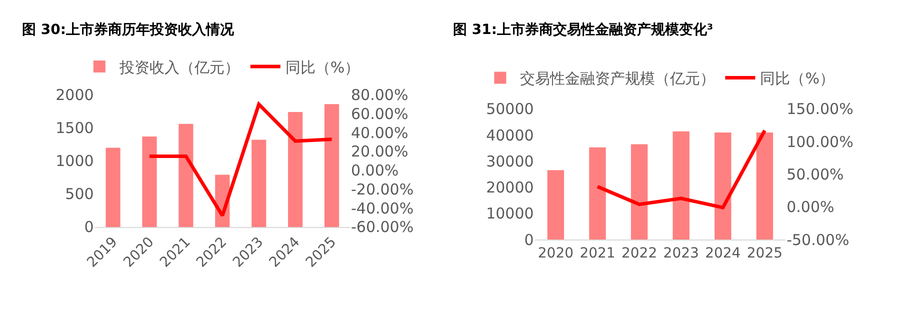  Describe the element at coordinates (820, 109) in the screenshot. I see `y2-tick-label: 150.00%` at that location.